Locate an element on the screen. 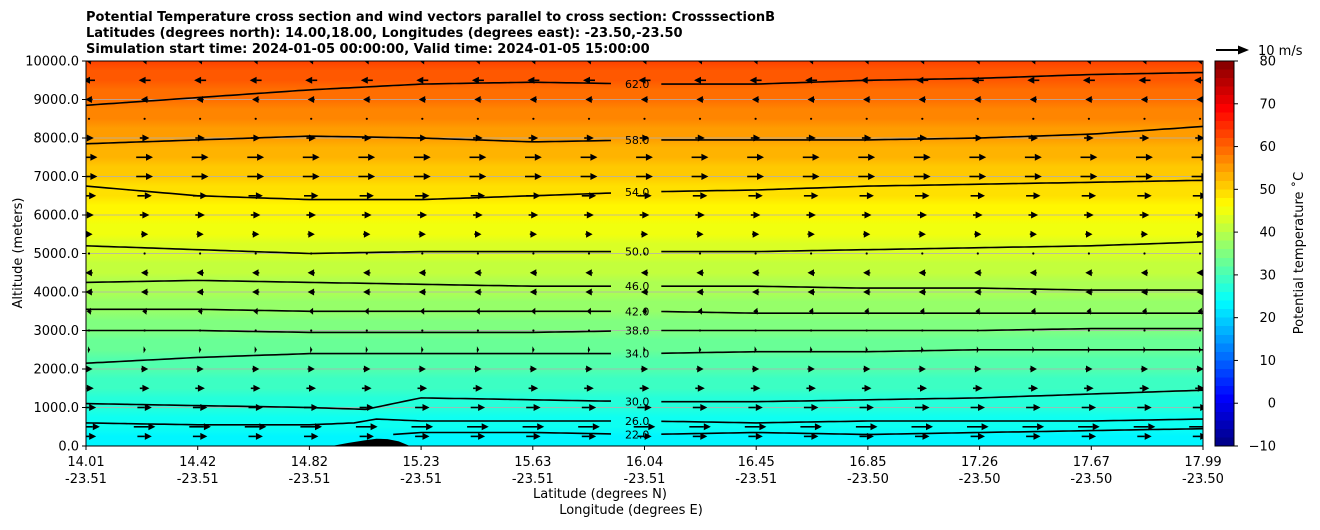 This screenshot has width=1320, height=530. x-tick-label-longitude: -23.51 is located at coordinates (645, 479).